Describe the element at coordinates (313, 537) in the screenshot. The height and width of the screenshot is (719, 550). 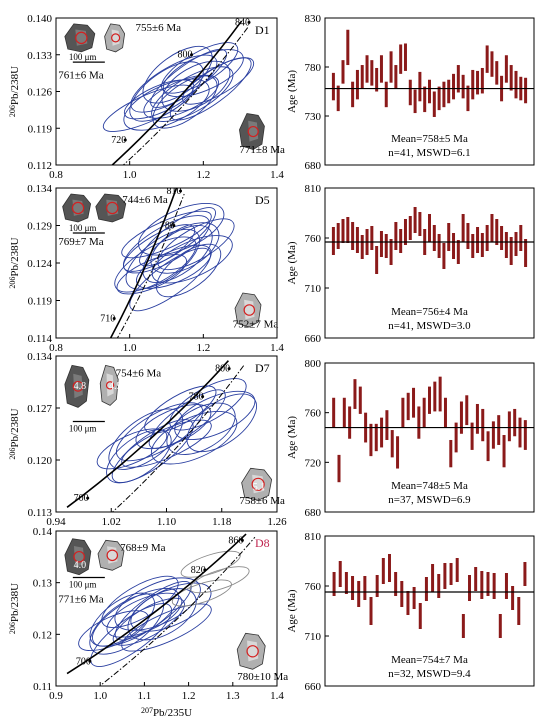
I see `age-tick-label: 810` at that location.